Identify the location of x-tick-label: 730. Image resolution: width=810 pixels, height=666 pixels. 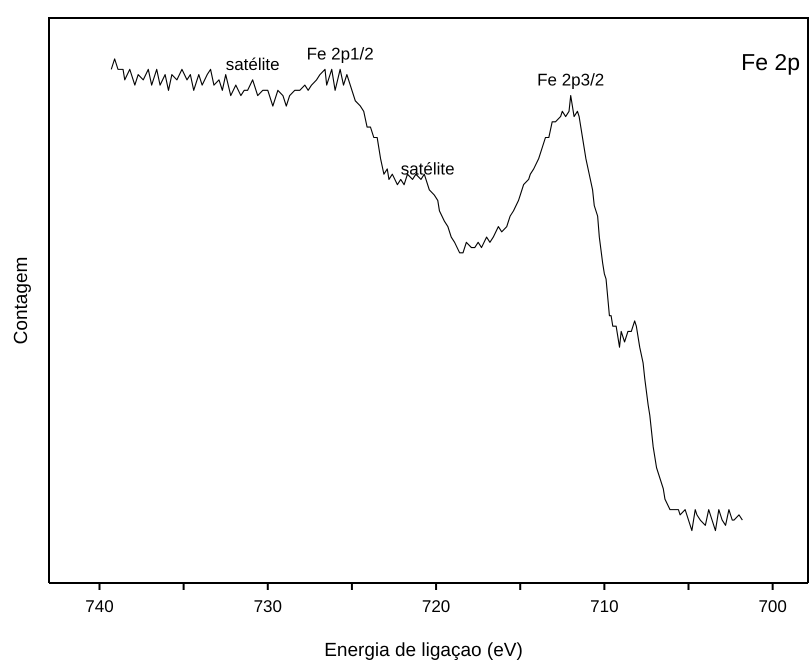
(268, 606).